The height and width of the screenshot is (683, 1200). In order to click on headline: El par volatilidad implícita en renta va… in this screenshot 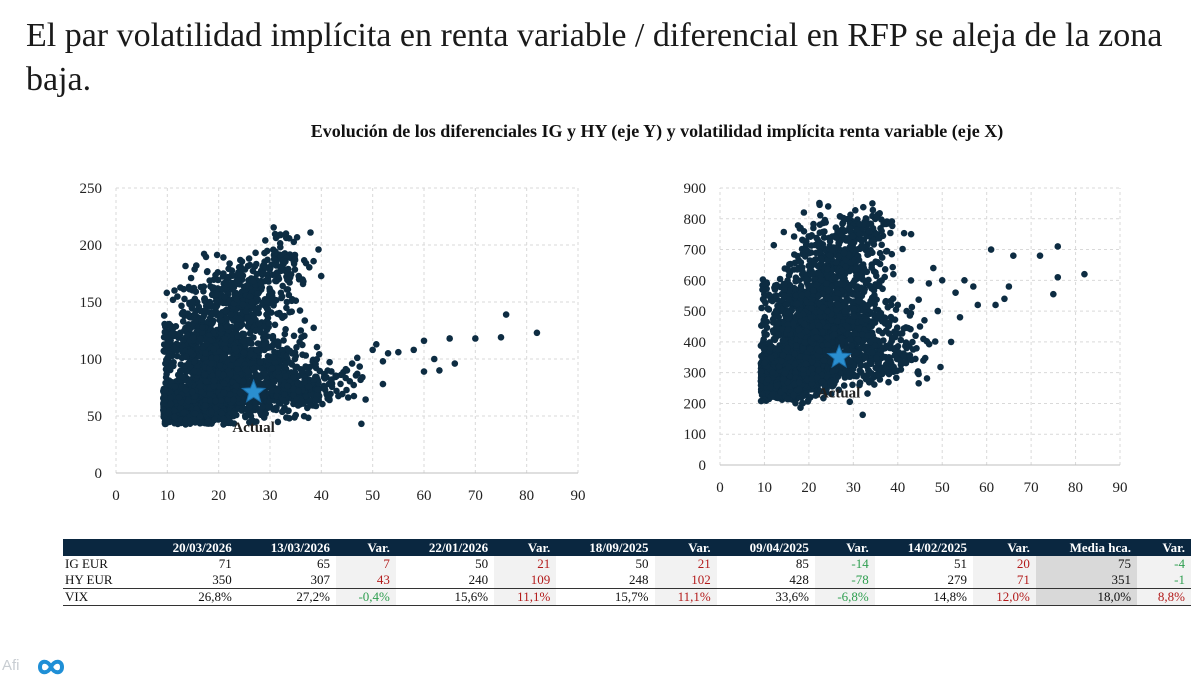, I will do `click(594, 57)`.